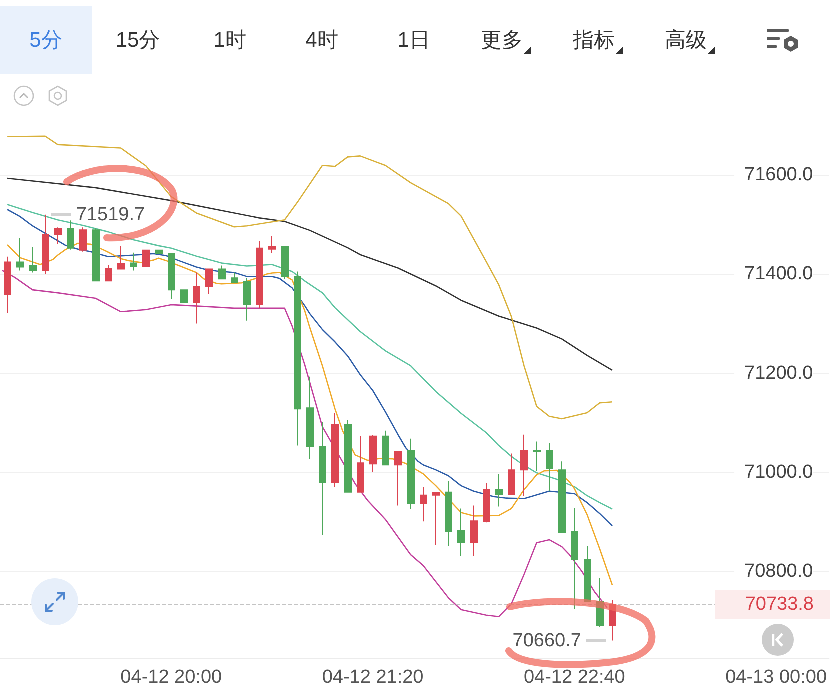 This screenshot has width=830, height=698. What do you see at coordinates (779, 571) in the screenshot?
I see `y-tick-label: 70800.0` at bounding box center [779, 571].